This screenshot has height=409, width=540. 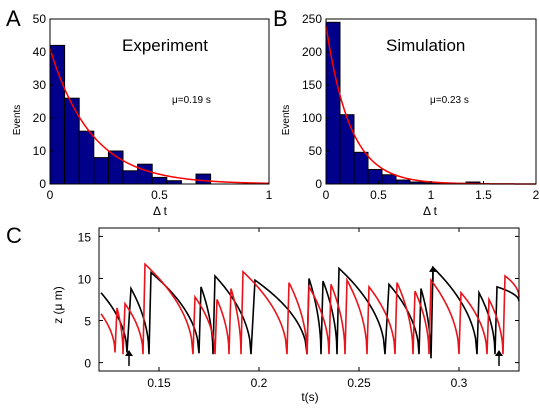 What do you see at coordinates (286, 120) in the screenshot?
I see `panel-b-y-label: Events` at bounding box center [286, 120].